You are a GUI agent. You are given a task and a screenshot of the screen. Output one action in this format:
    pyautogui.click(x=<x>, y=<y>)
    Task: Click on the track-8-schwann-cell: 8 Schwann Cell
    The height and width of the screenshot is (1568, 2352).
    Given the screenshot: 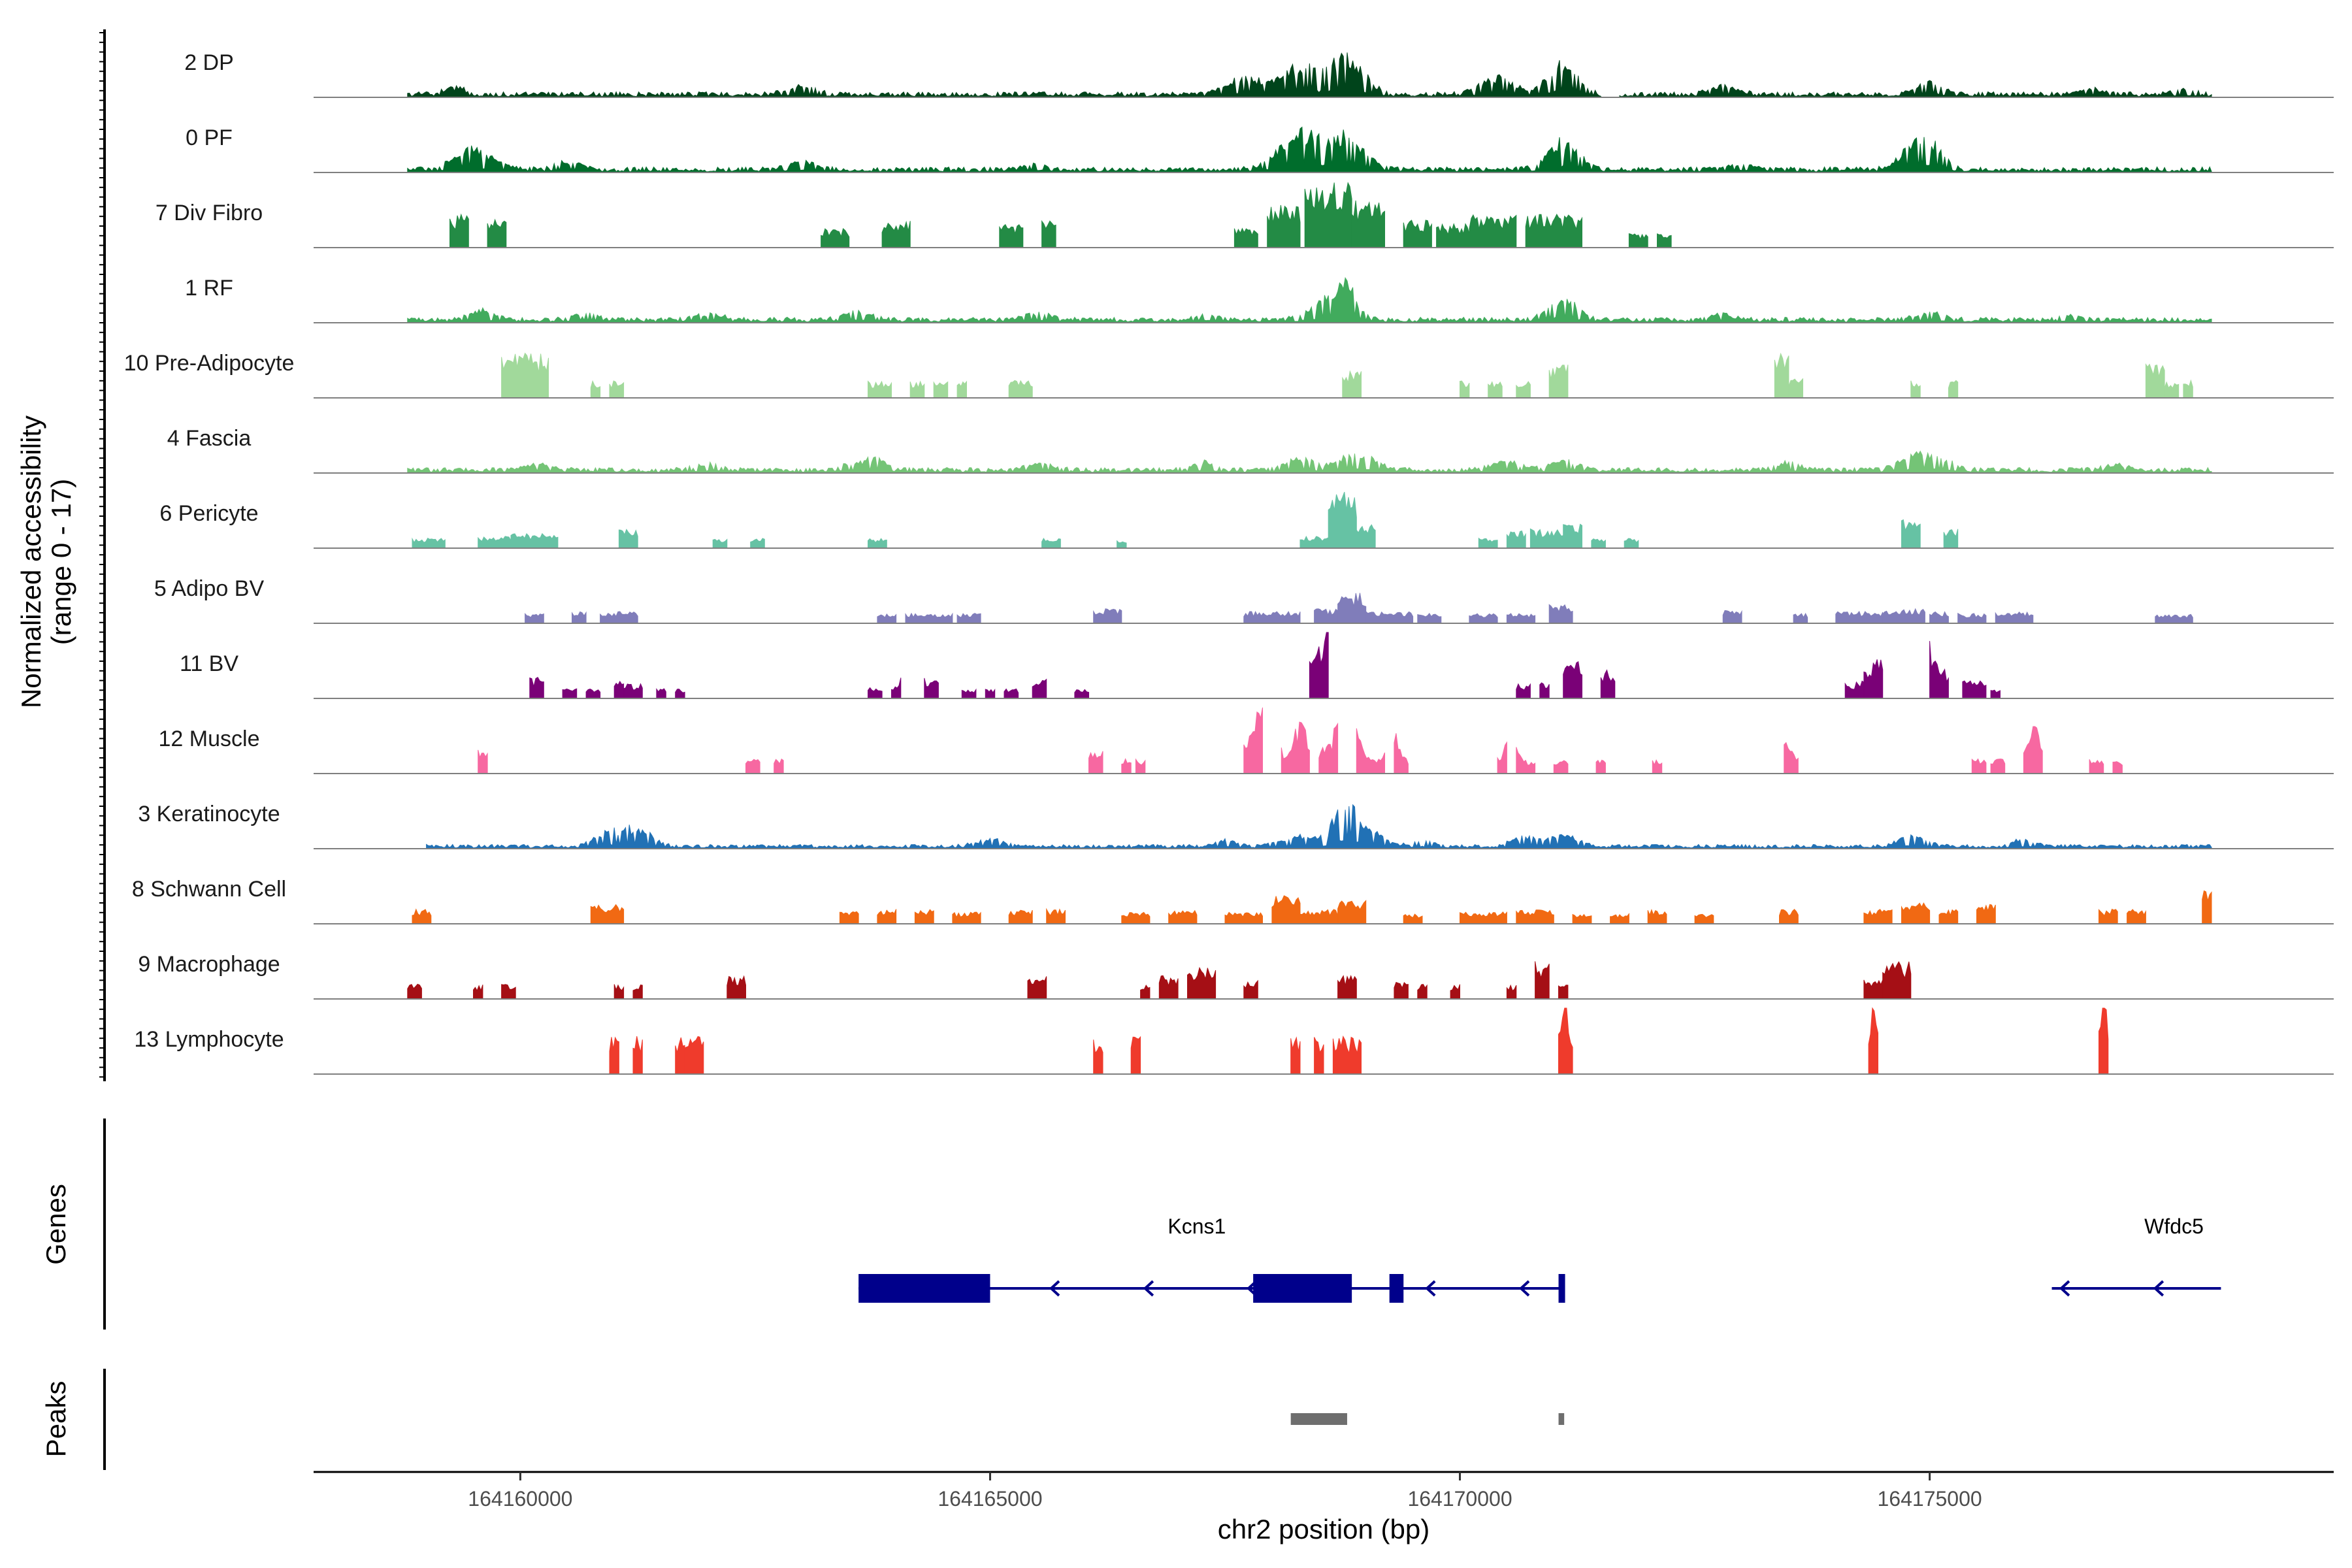 What is the action you would take?
    pyautogui.click(x=1233, y=900)
    